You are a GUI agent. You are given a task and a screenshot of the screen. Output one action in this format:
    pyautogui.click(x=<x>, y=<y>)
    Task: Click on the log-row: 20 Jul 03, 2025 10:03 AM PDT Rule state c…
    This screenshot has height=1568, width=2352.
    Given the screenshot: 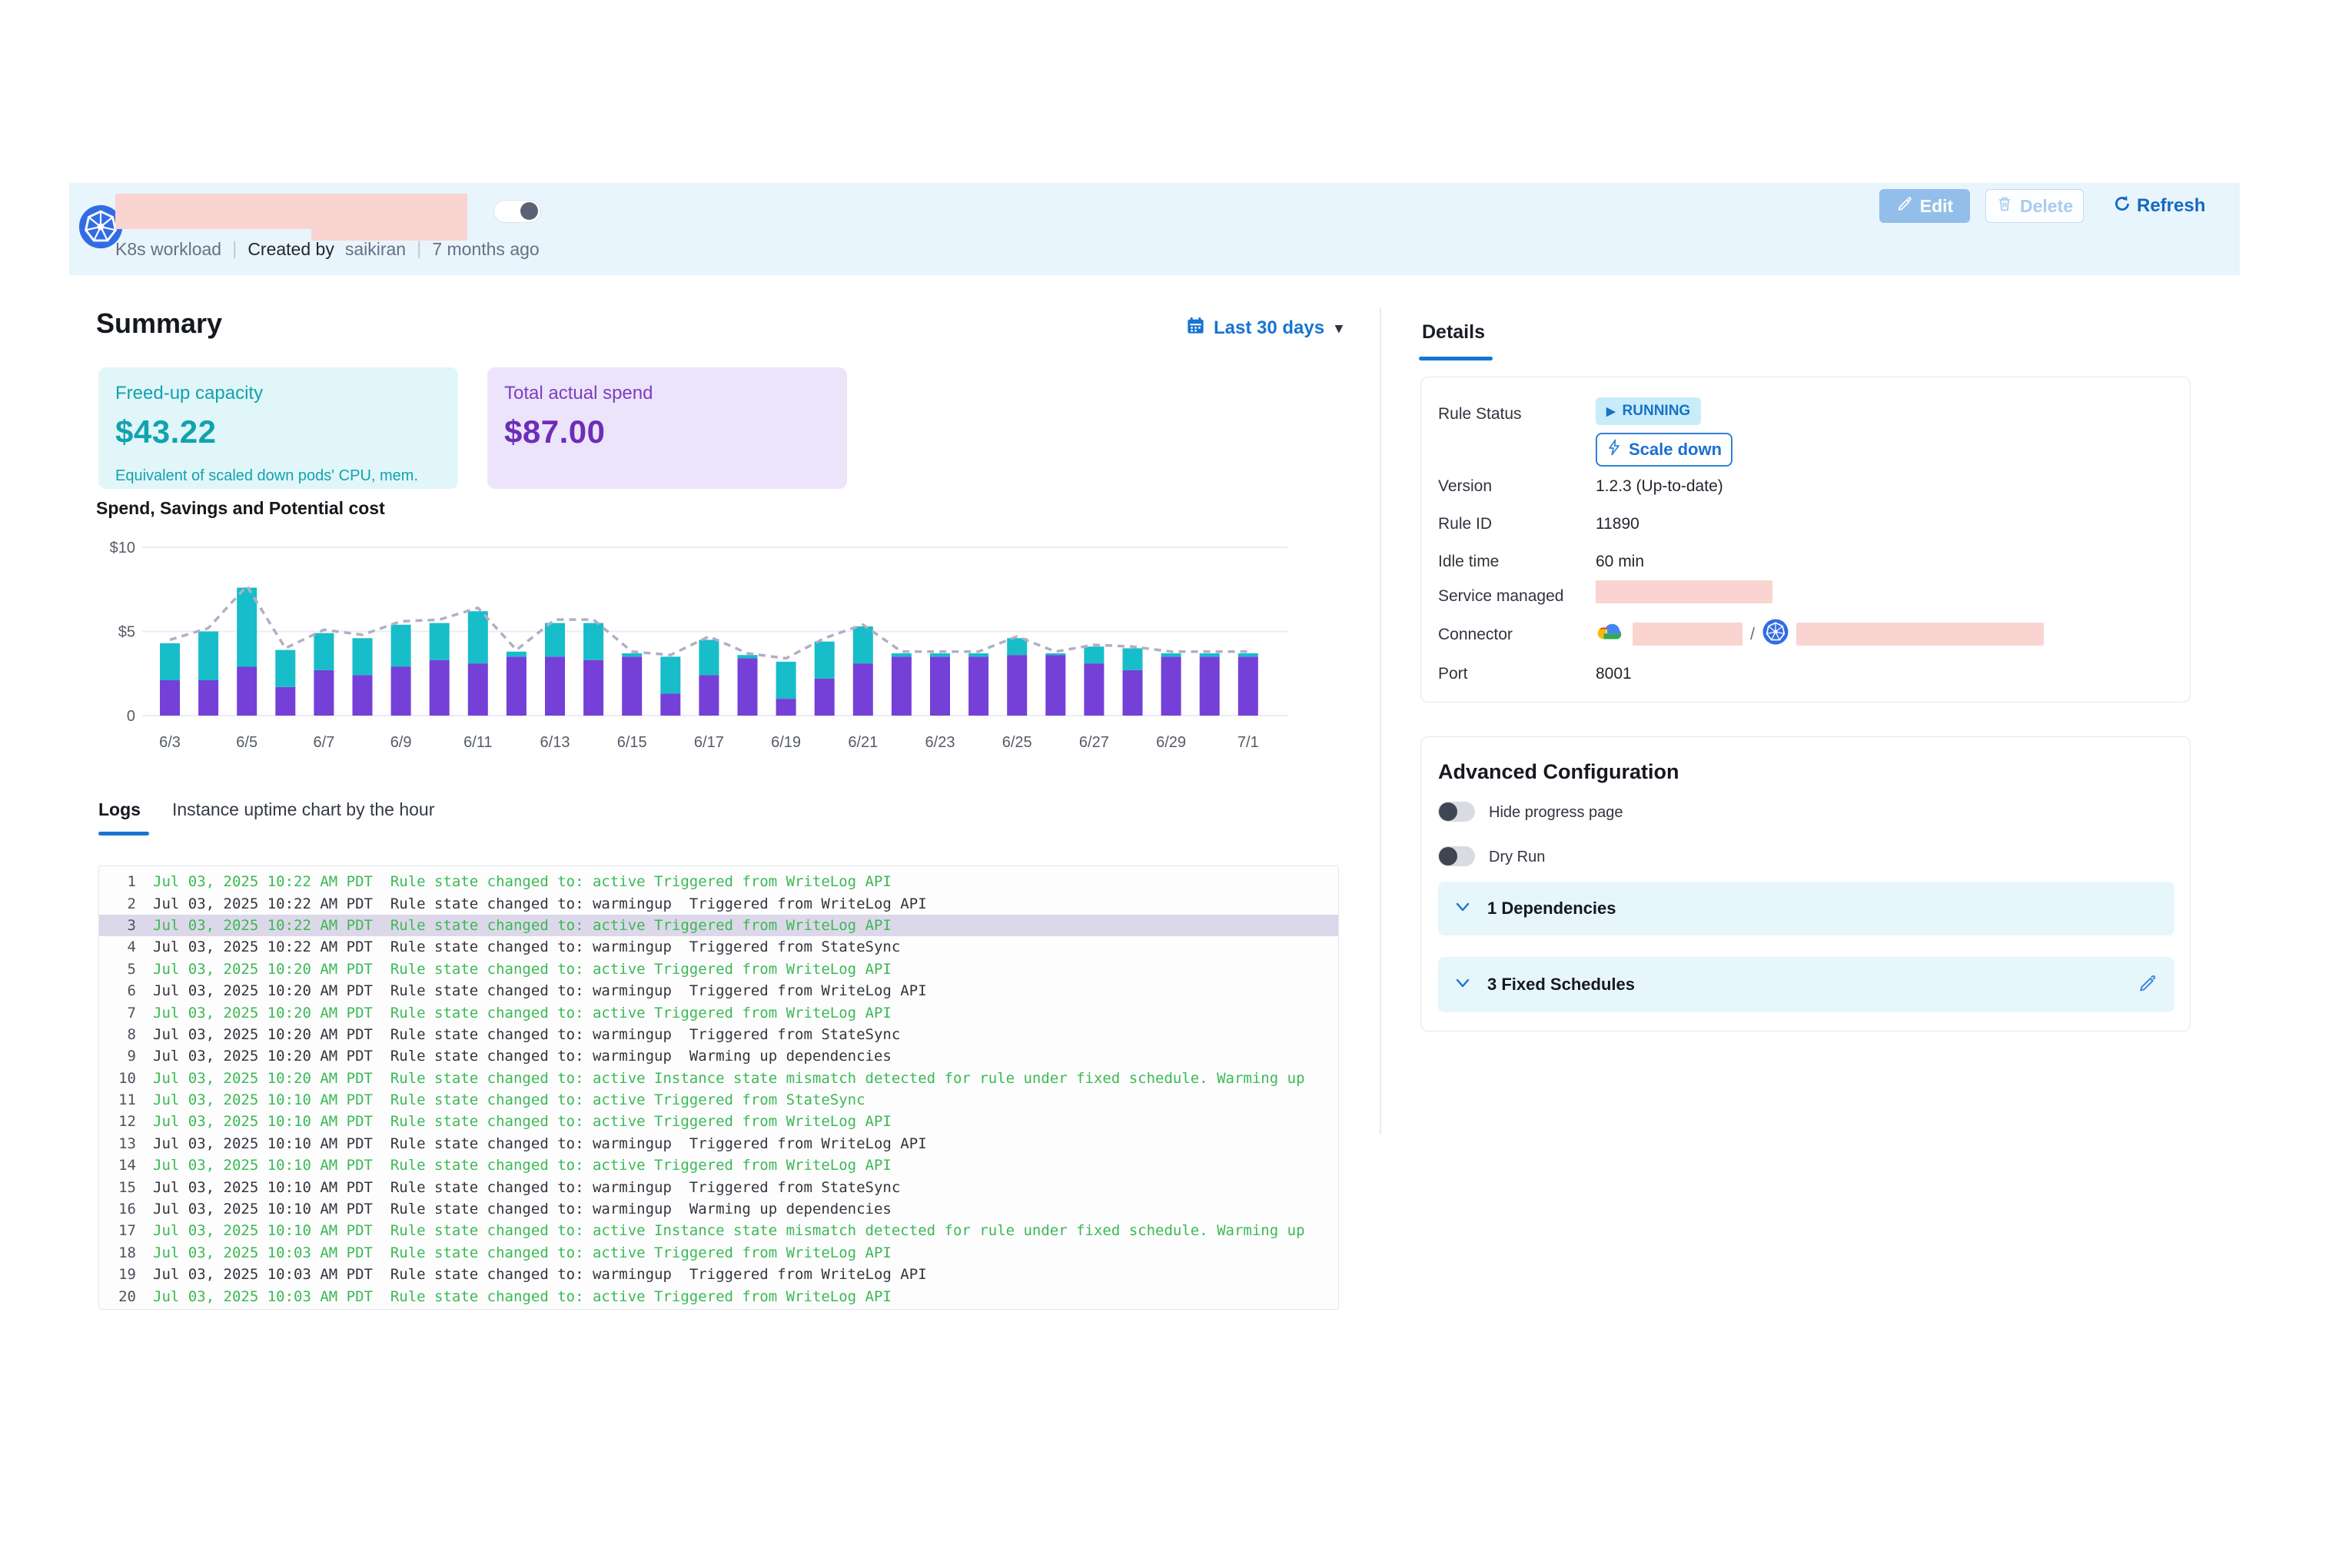 What is the action you would take?
    pyautogui.click(x=718, y=1296)
    